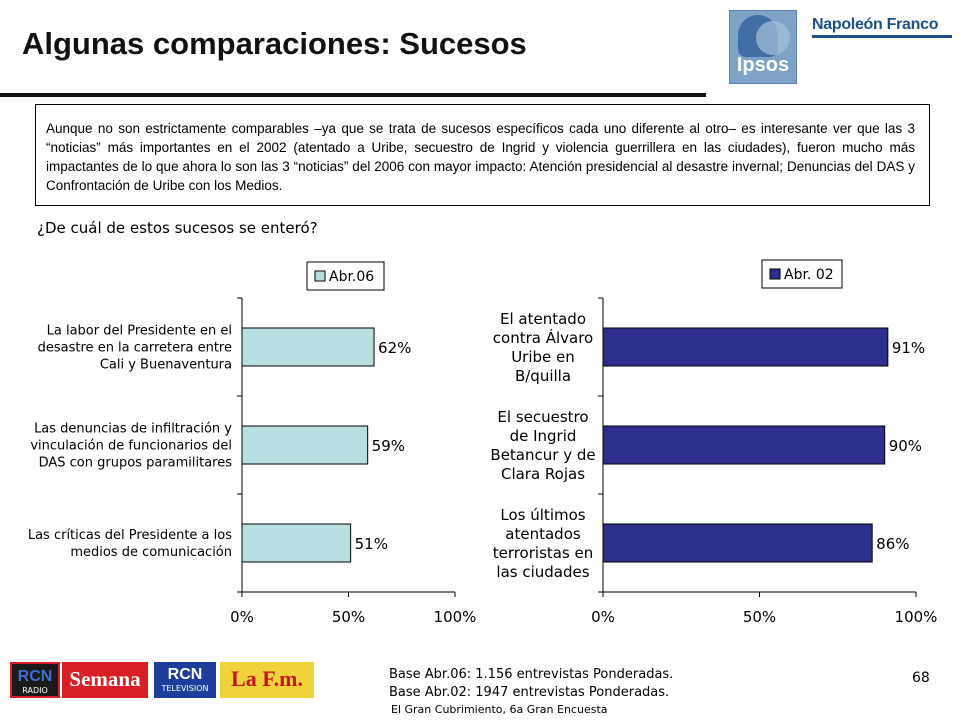 This screenshot has width=960, height=720. Describe the element at coordinates (542, 455) in the screenshot. I see `category-label: Betancur y de` at that location.